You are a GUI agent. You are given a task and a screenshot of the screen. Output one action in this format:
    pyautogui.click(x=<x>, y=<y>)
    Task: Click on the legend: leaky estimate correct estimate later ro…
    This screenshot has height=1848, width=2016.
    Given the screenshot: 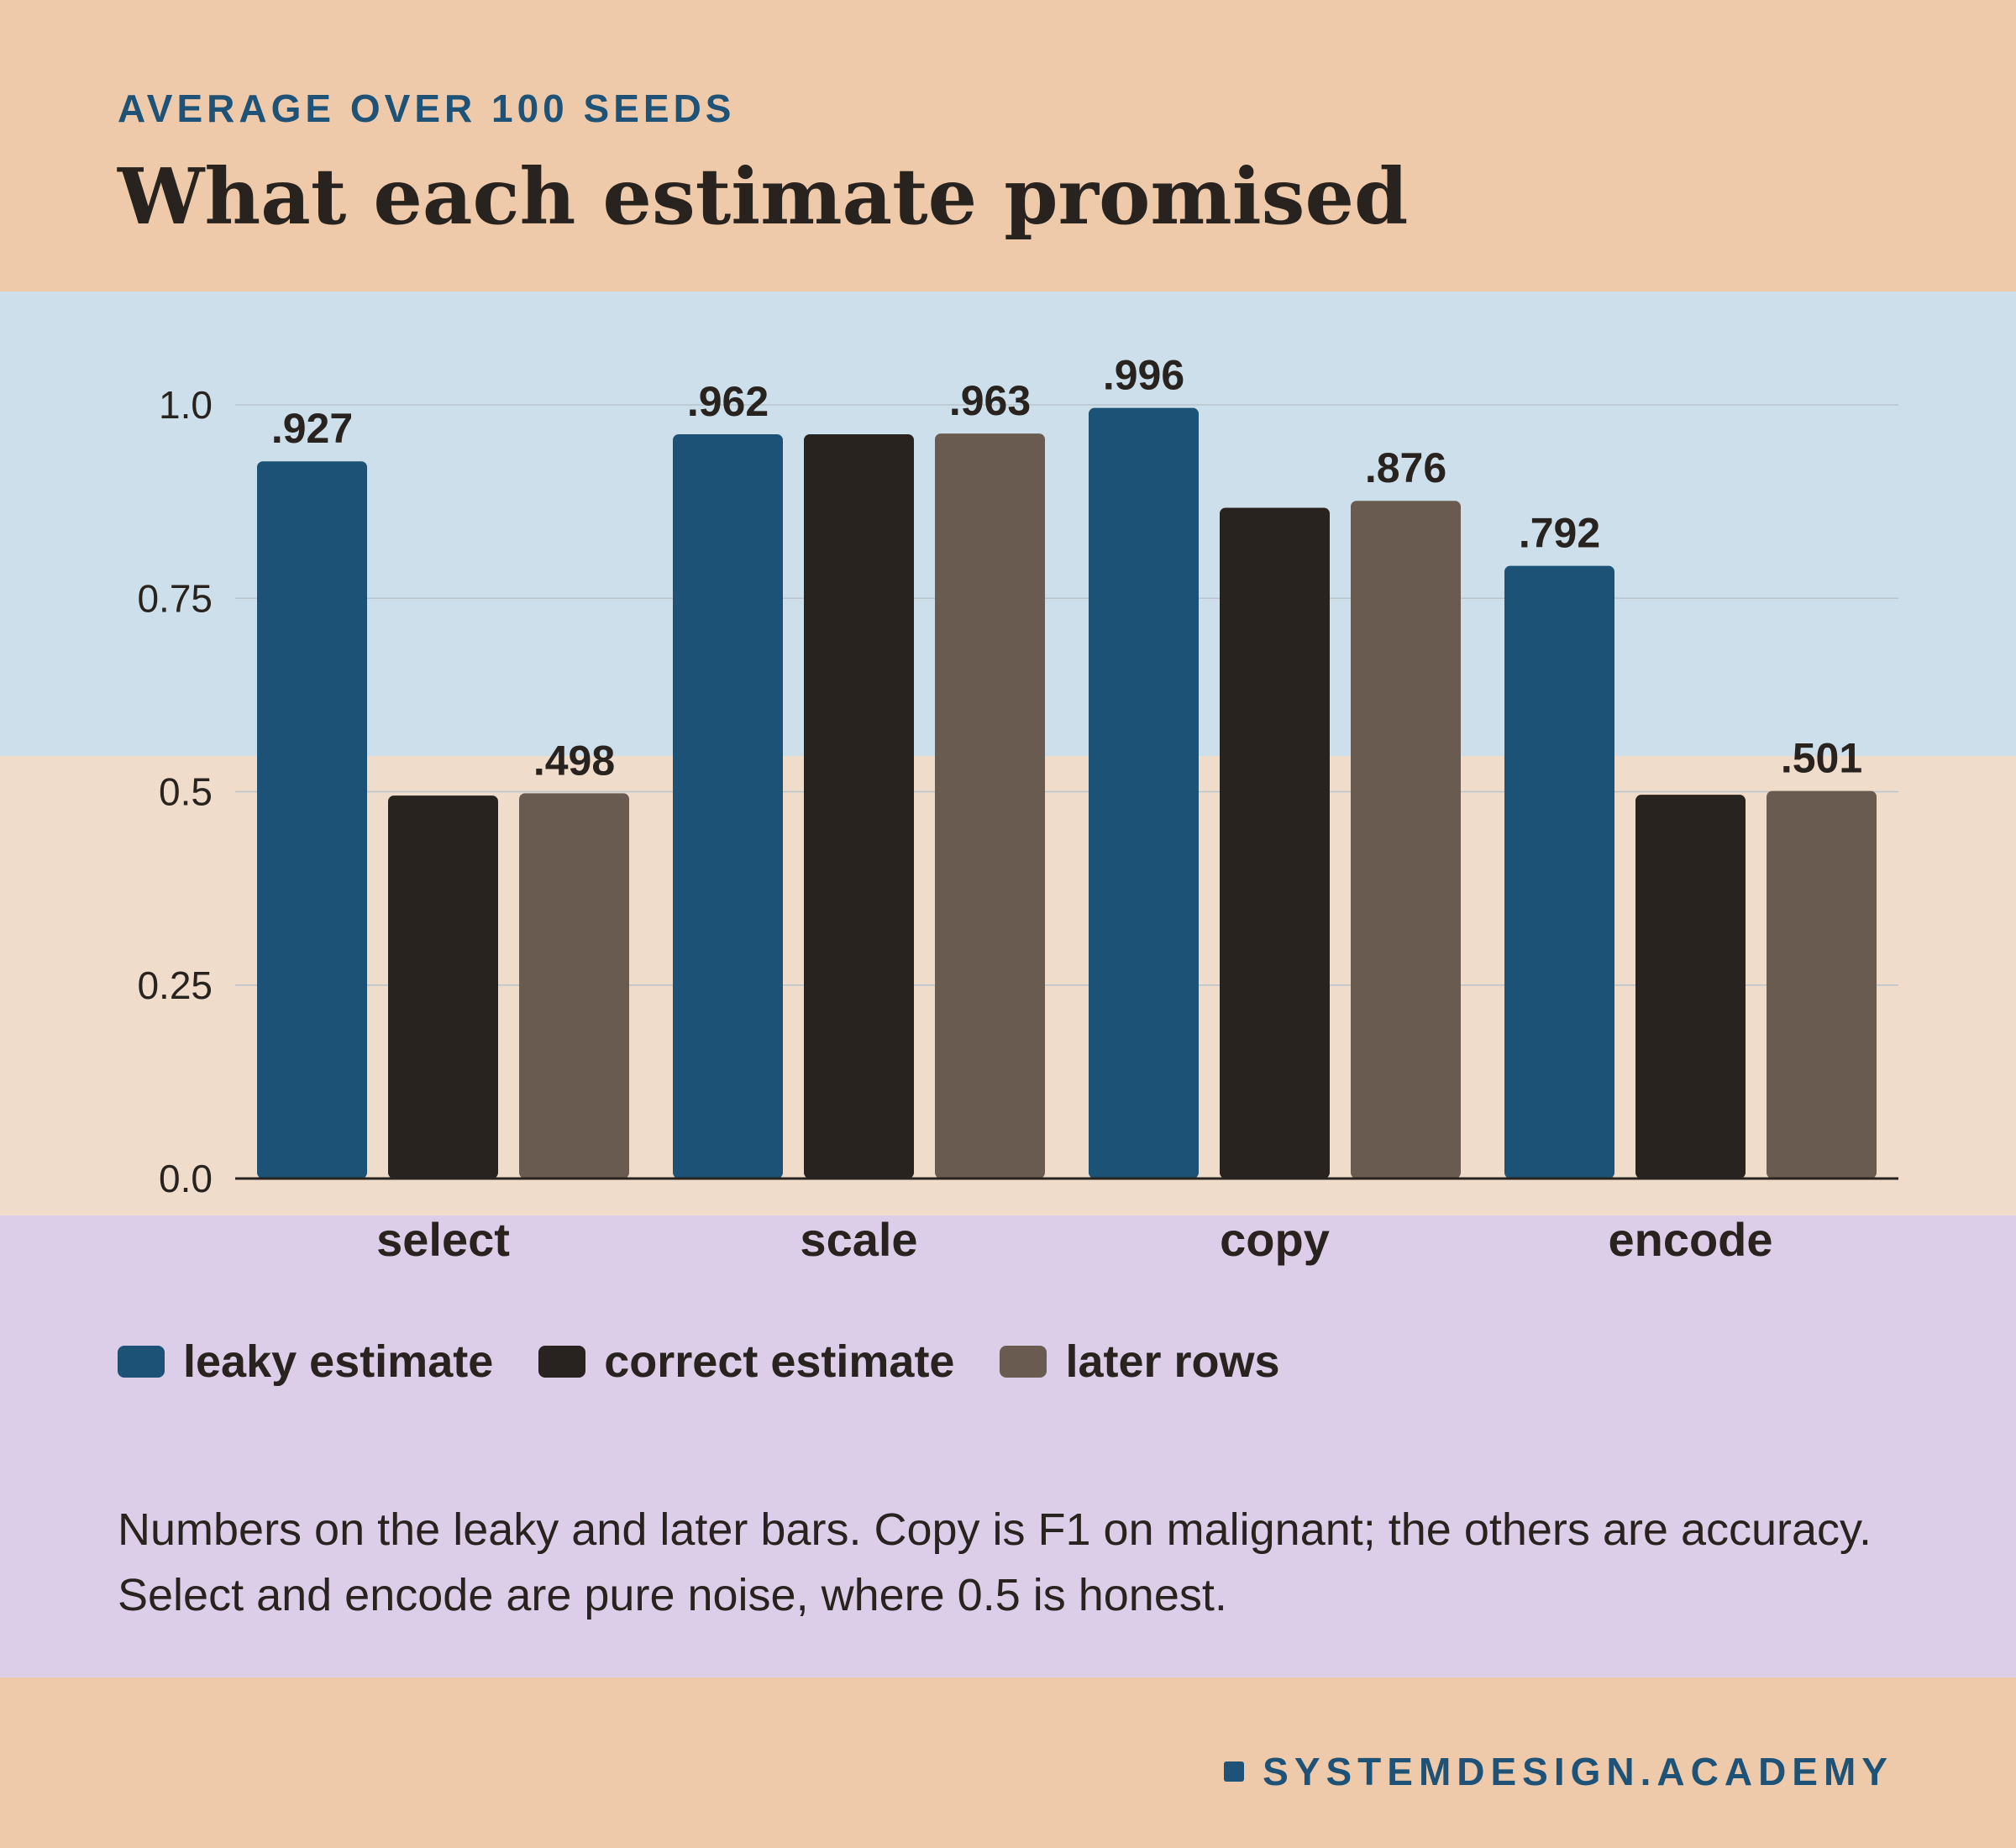 What is the action you would take?
    pyautogui.click(x=699, y=1362)
    